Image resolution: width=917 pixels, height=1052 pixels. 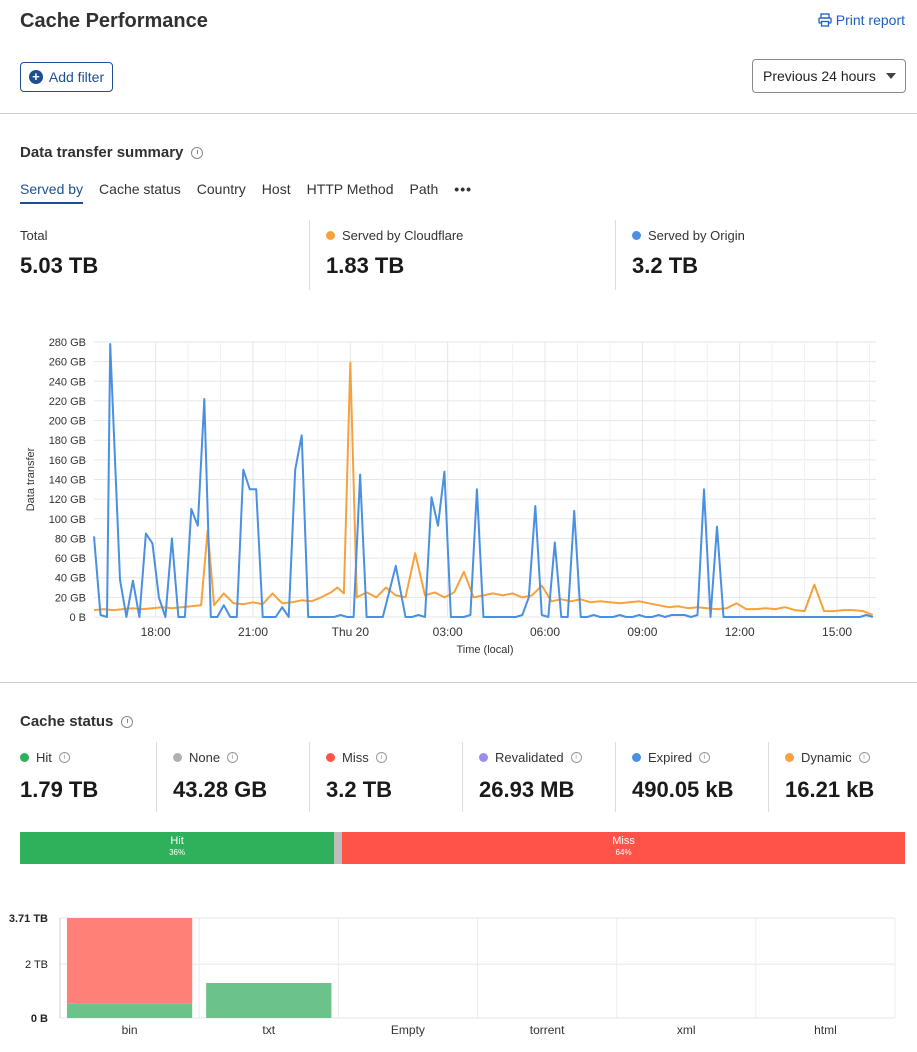 I want to click on time-range-select: Previous 24 hours, so click(x=829, y=76).